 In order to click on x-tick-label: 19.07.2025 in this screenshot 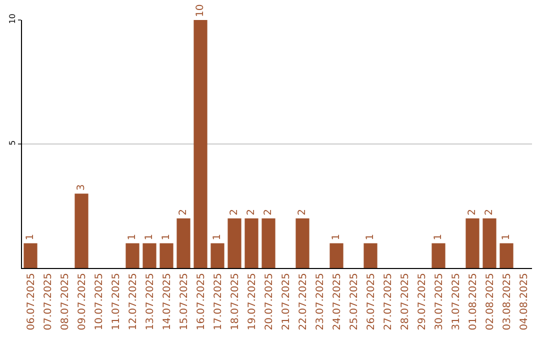, I will do `click(252, 301)`.